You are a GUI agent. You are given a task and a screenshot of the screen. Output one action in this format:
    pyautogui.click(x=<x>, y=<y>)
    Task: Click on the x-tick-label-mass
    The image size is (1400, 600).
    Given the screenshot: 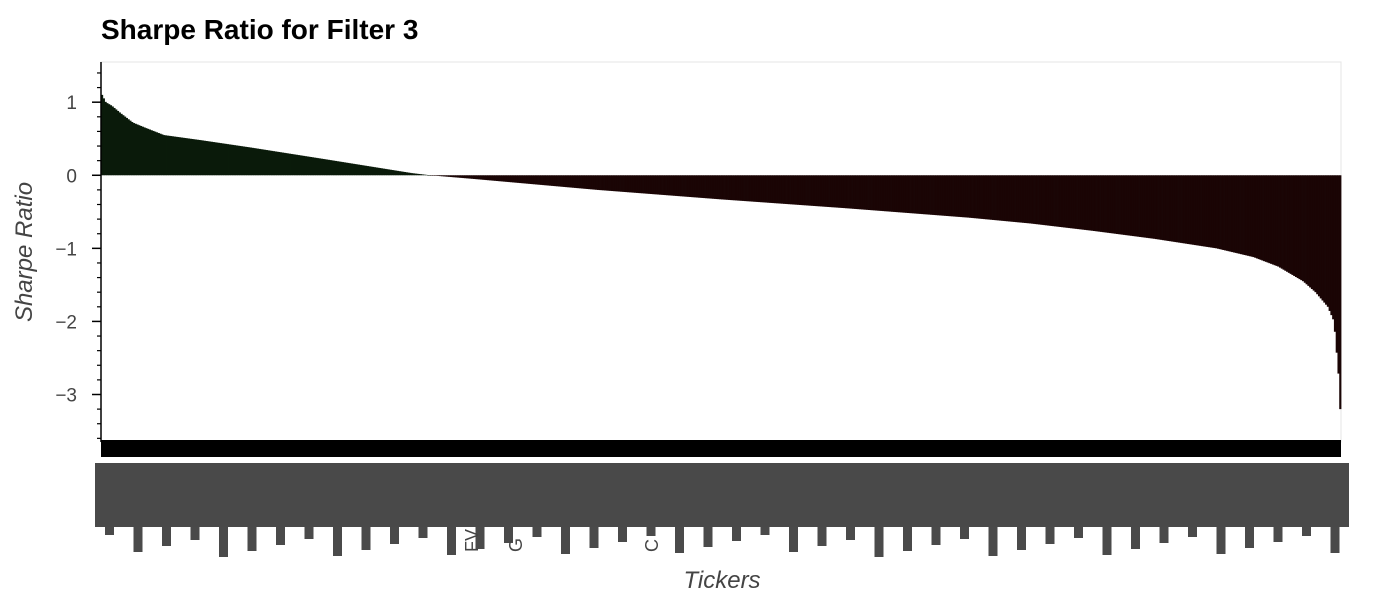 What is the action you would take?
    pyautogui.click(x=722, y=495)
    